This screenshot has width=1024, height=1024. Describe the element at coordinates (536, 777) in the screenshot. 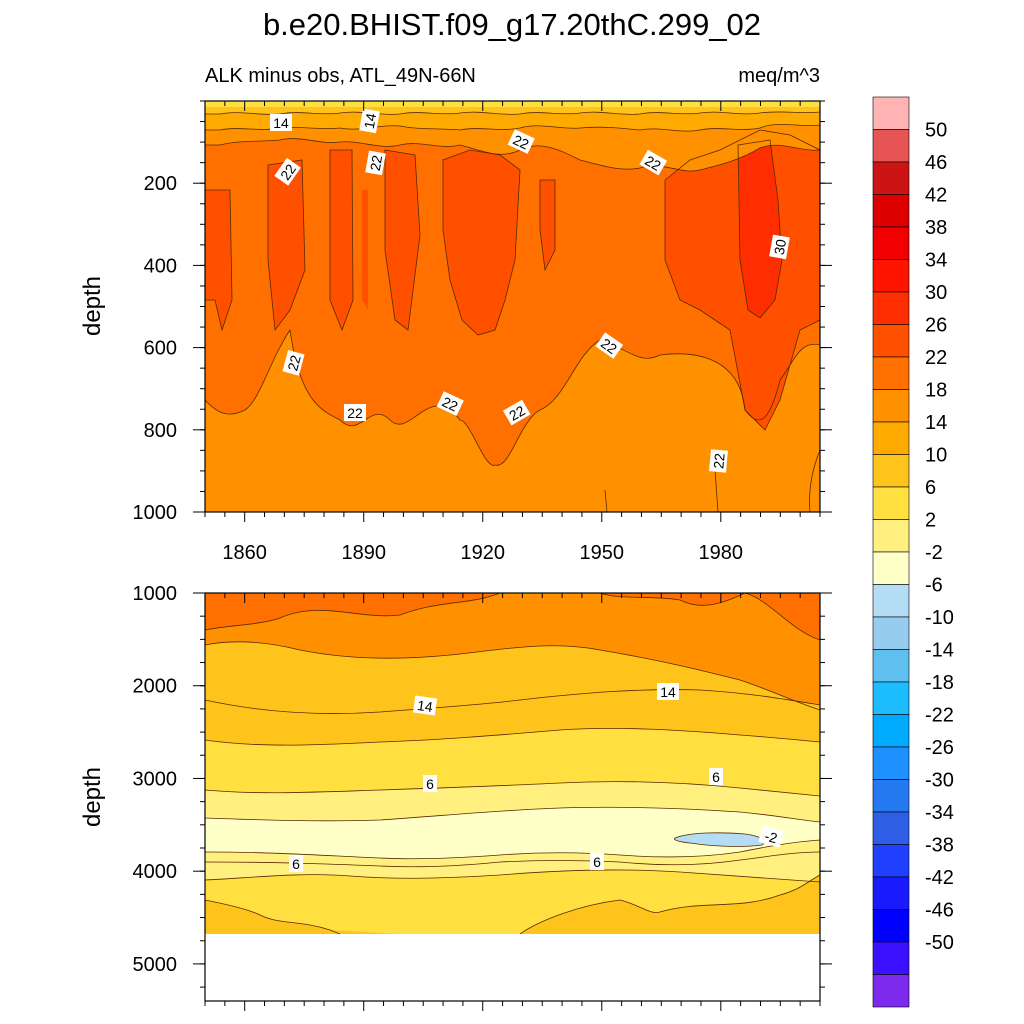

I see `lower-contour-labels: 14 14 6 6 -2 6 6` at that location.